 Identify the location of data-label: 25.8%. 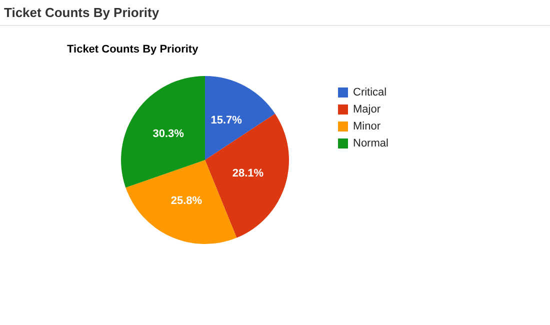
(186, 201).